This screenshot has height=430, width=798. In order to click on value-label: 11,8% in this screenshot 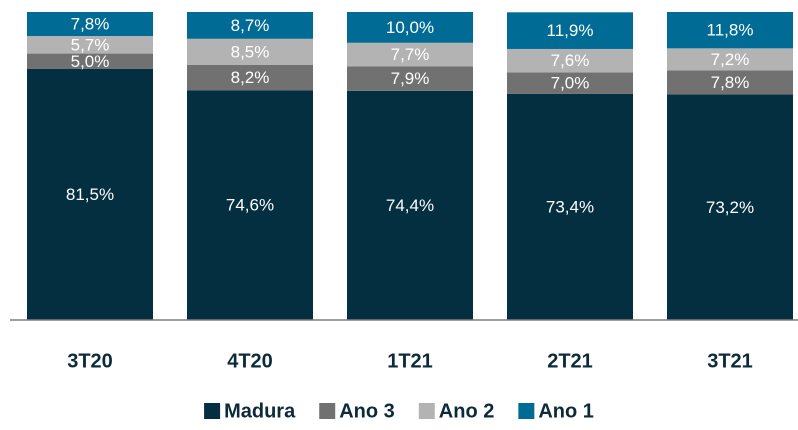, I will do `click(730, 30)`.